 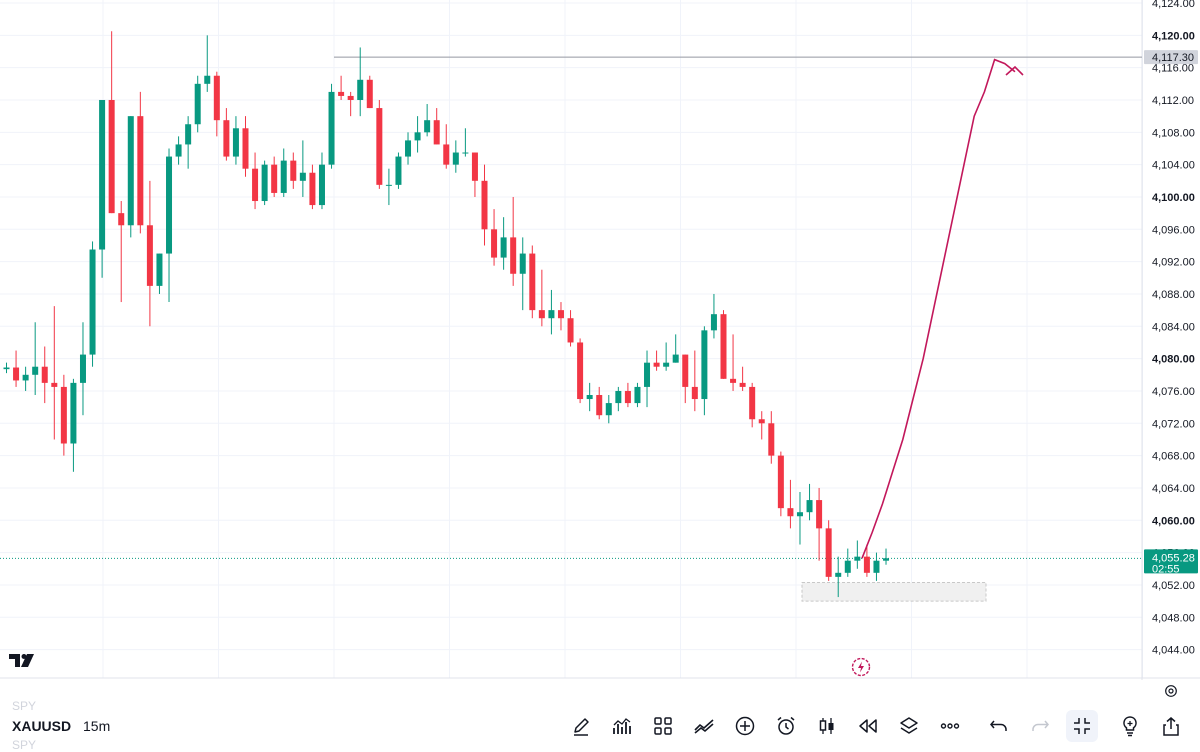 I want to click on lightning-icon, so click(x=861, y=667).